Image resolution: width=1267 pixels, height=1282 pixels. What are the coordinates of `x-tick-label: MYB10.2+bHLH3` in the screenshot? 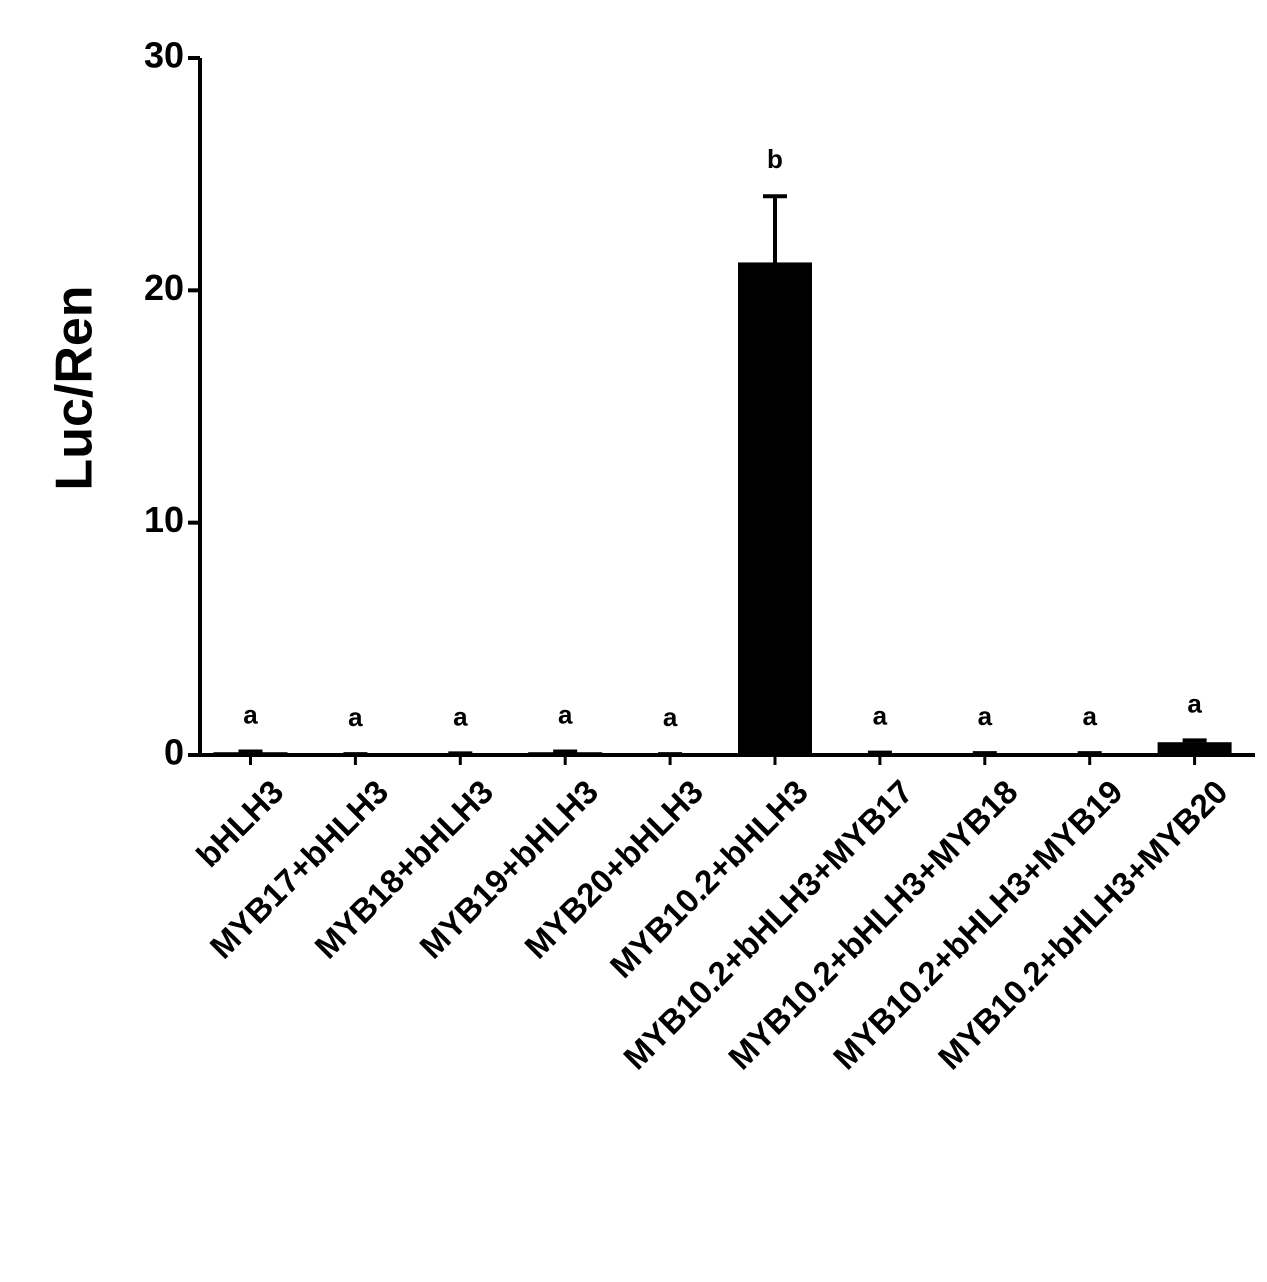 It's located at (709, 879).